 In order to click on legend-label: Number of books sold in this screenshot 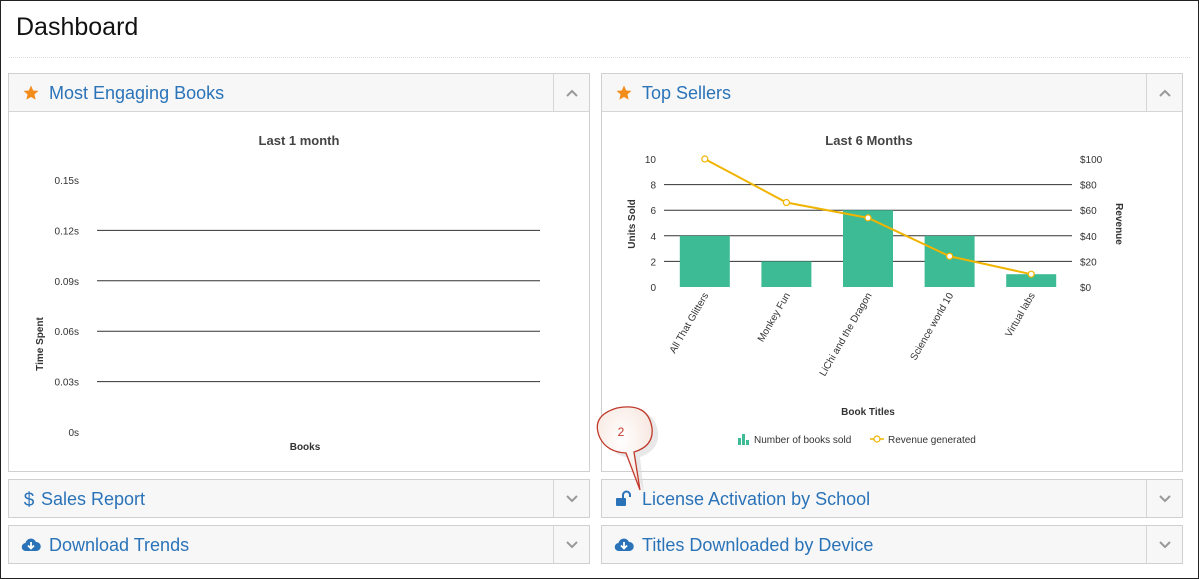, I will do `click(802, 440)`.